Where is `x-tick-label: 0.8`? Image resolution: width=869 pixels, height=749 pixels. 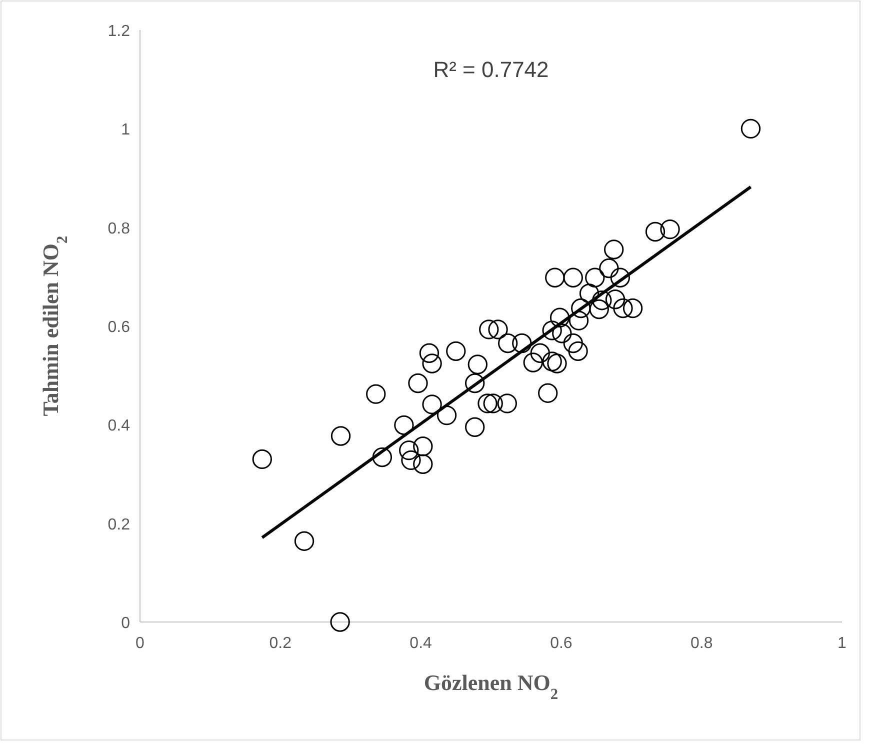
x-tick-label: 0.8 is located at coordinates (701, 643).